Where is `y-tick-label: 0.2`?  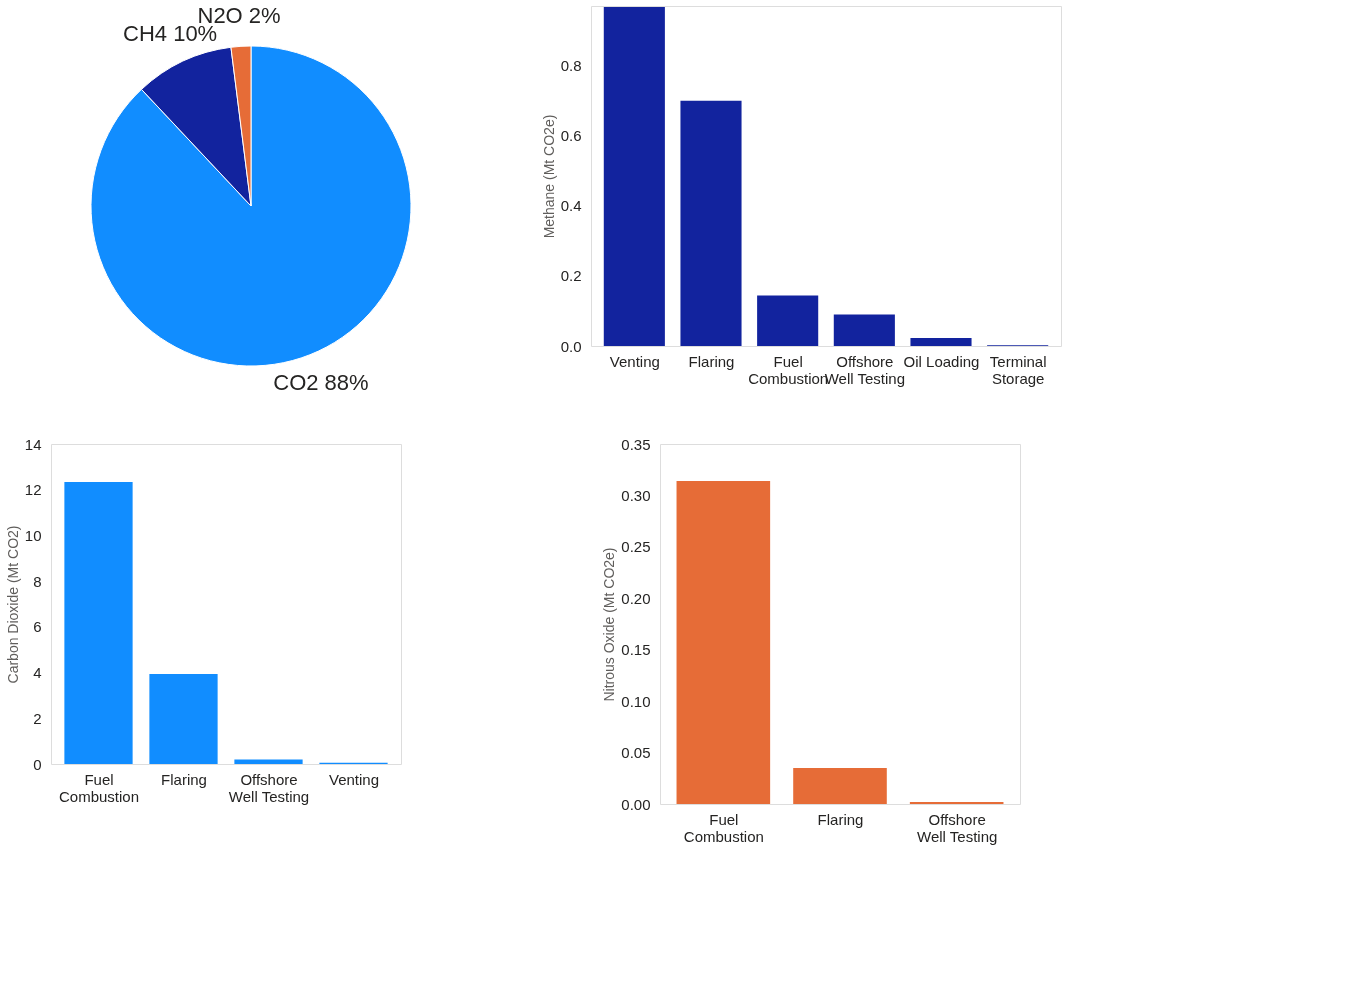
y-tick-label: 0.2 is located at coordinates (571, 276).